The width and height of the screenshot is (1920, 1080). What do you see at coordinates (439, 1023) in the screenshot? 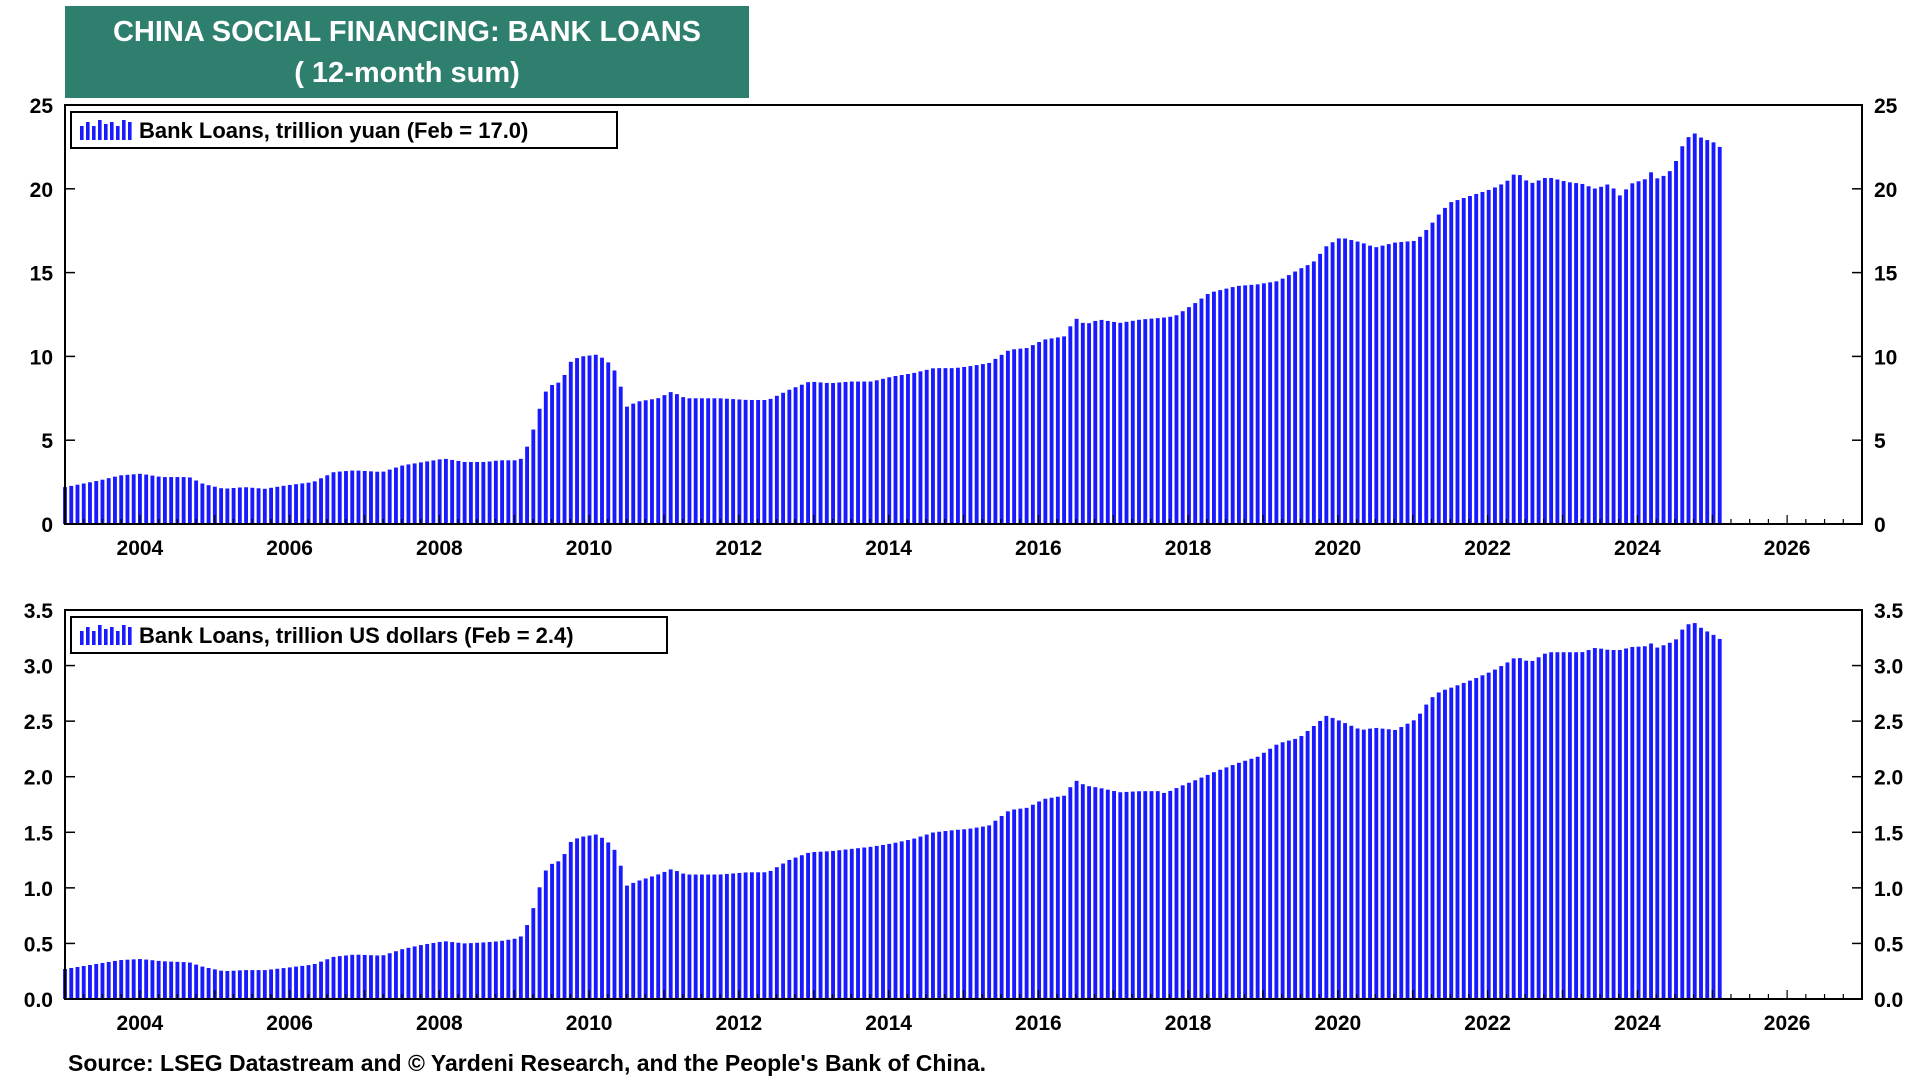
I see `x-tick-label: 2008` at bounding box center [439, 1023].